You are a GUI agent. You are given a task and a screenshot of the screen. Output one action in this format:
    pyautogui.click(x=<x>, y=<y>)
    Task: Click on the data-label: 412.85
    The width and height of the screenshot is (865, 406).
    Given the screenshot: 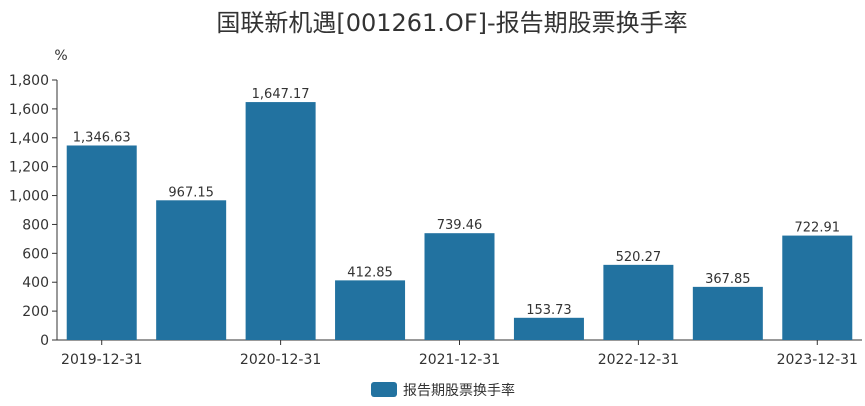 What is the action you would take?
    pyautogui.click(x=370, y=272)
    